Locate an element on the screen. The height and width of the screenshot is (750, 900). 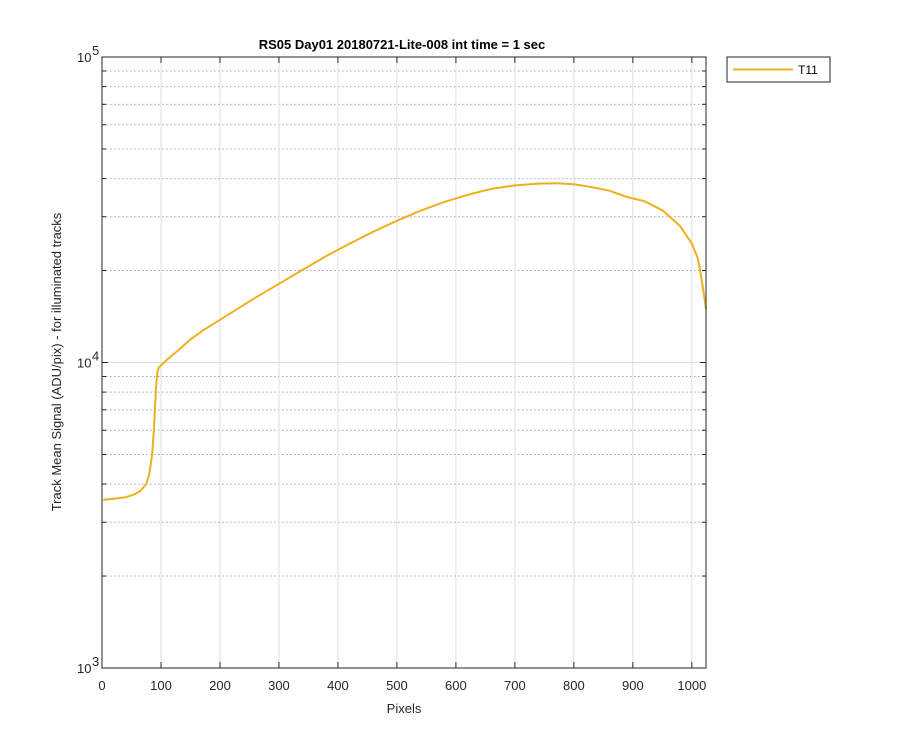
x-tick-label: 300 is located at coordinates (279, 685).